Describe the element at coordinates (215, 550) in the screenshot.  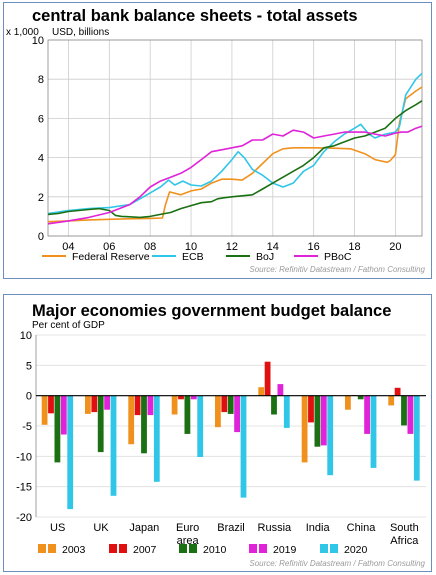
I see `legend-label: 2010` at that location.